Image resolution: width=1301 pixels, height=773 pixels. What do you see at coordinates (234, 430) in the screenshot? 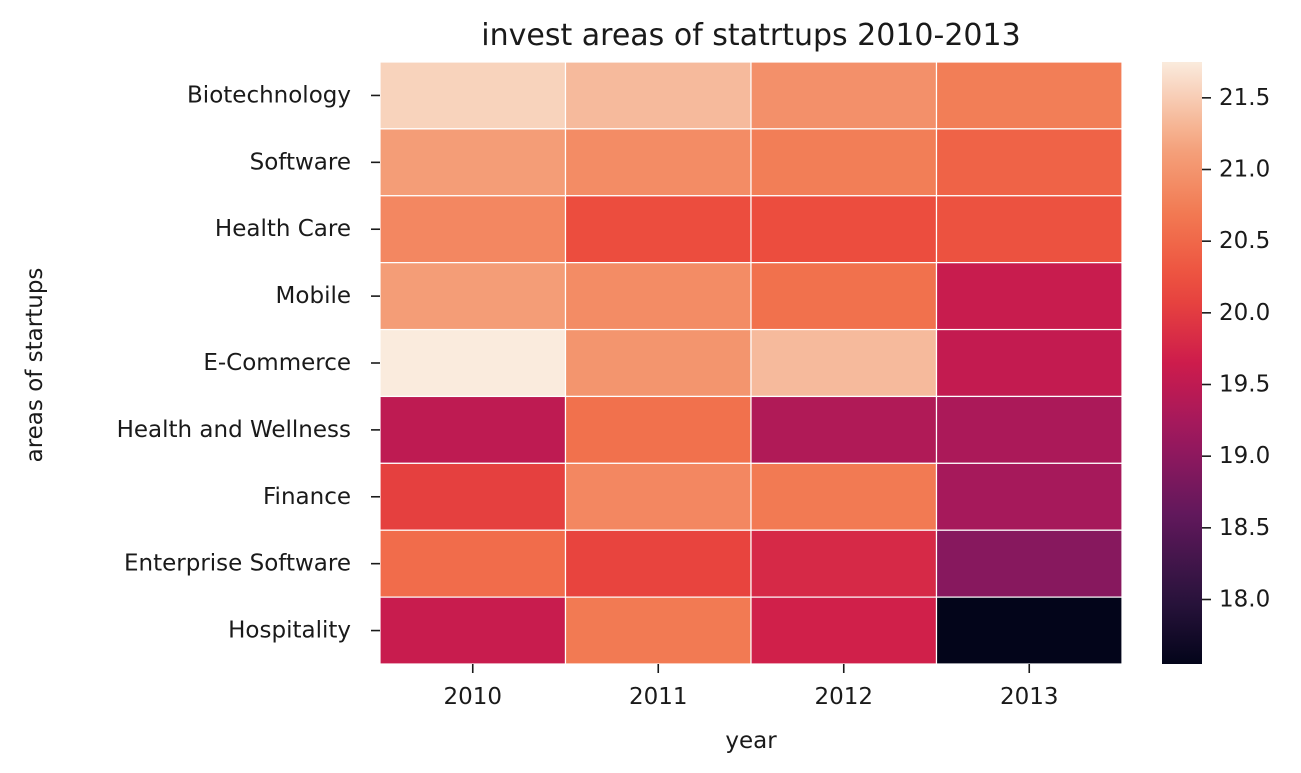
I see `y-tick-label: Health and Wellness` at bounding box center [234, 430].